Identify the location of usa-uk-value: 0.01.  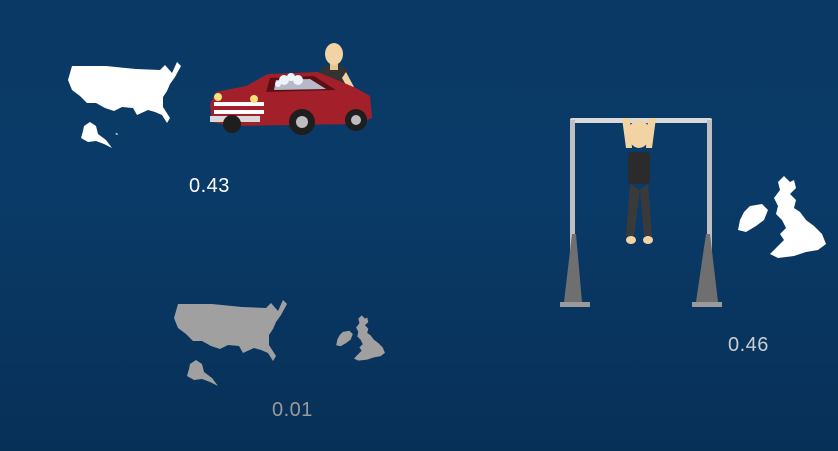
(292, 410).